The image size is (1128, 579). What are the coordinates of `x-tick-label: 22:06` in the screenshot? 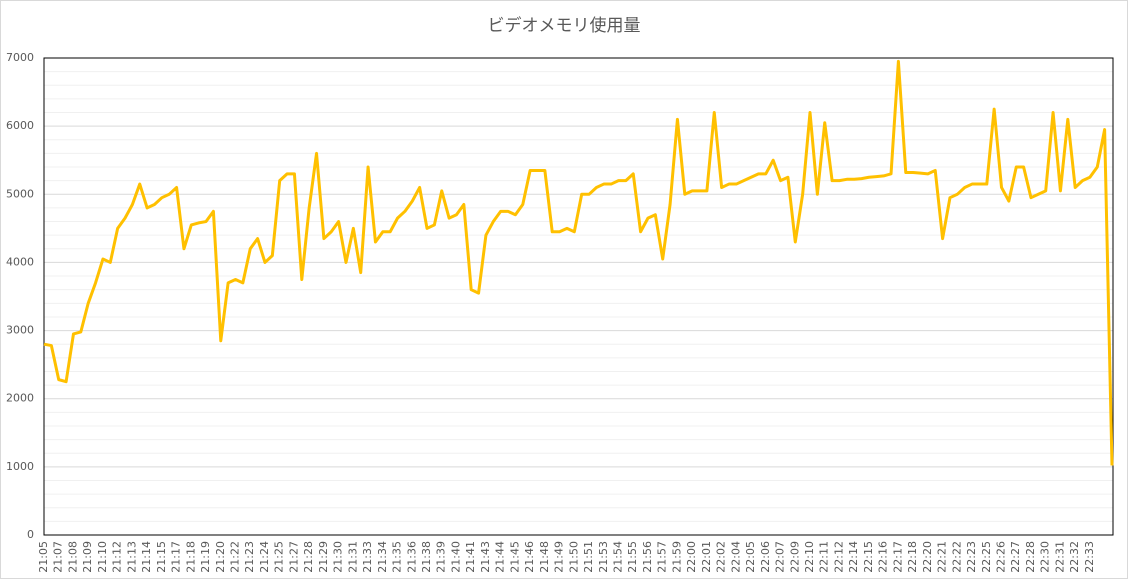 It's located at (765, 557).